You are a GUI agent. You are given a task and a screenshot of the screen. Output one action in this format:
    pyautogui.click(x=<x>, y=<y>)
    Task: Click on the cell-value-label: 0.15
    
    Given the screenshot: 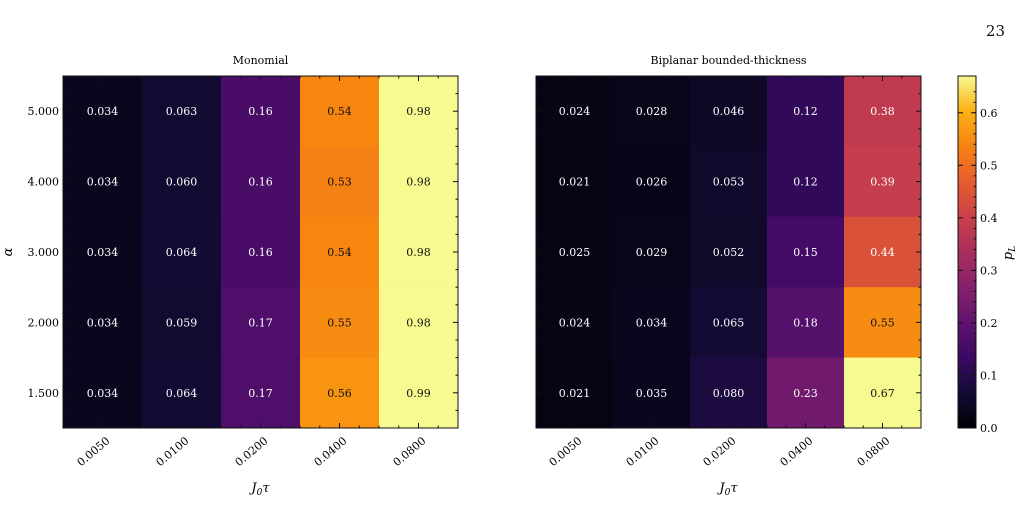 What is the action you would take?
    pyautogui.click(x=805, y=252)
    